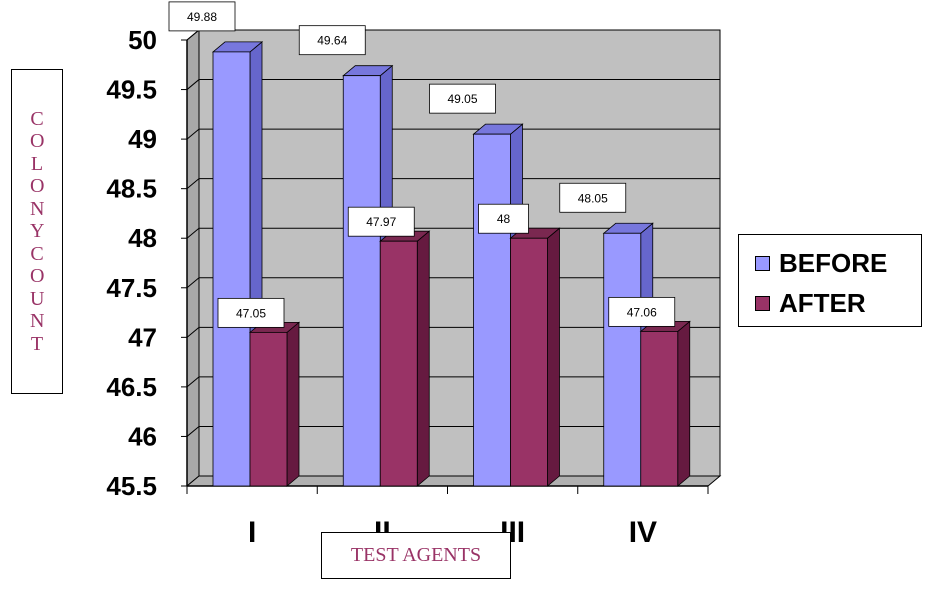  What do you see at coordinates (684, 403) in the screenshot?
I see `bar-after-IV-side` at bounding box center [684, 403].